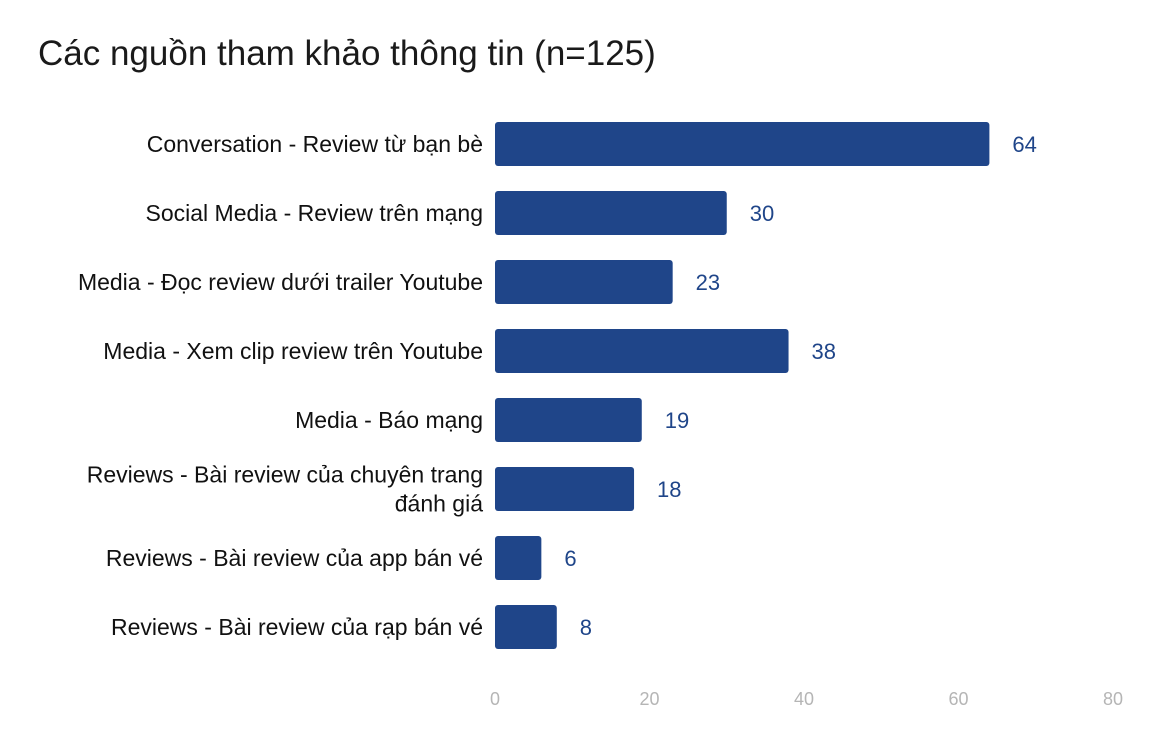 This screenshot has width=1158, height=742. What do you see at coordinates (347, 53) in the screenshot?
I see `chart-title: Các nguồn tham khảo thông tin (n=125)` at bounding box center [347, 53].